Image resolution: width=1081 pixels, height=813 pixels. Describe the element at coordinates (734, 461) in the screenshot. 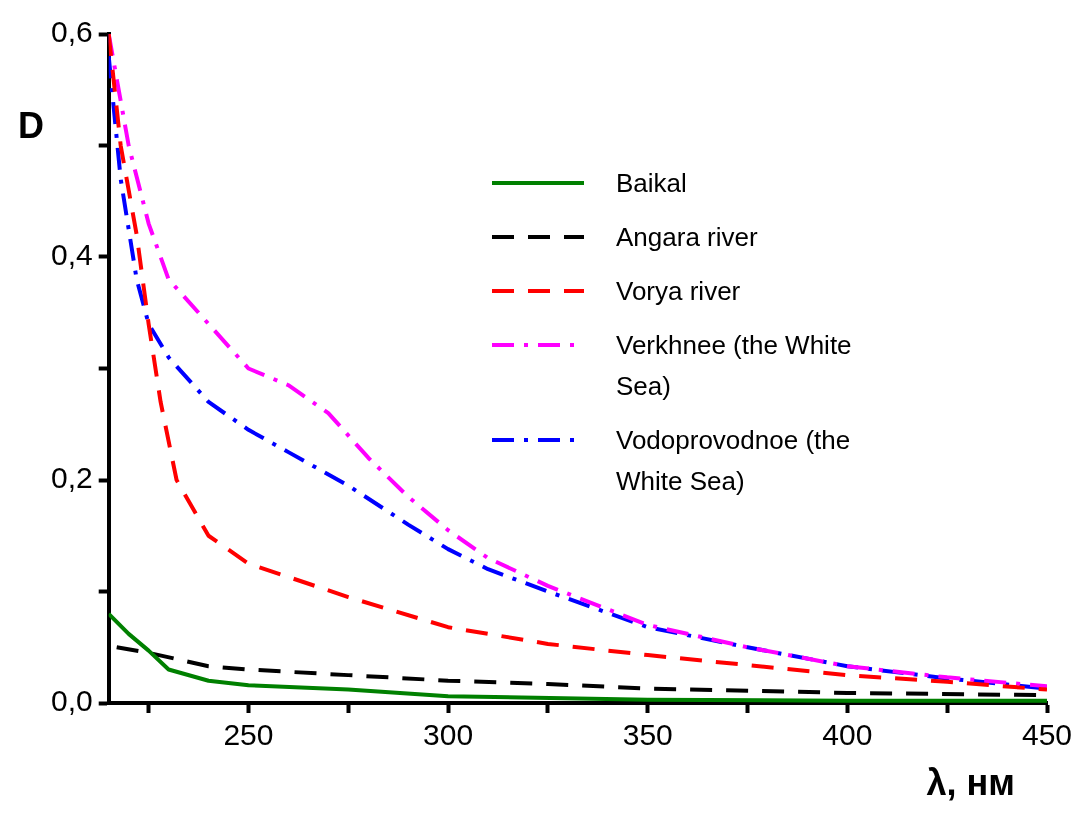

I see `legend-label: Vodoprovodnoe (the White Sea)` at that location.